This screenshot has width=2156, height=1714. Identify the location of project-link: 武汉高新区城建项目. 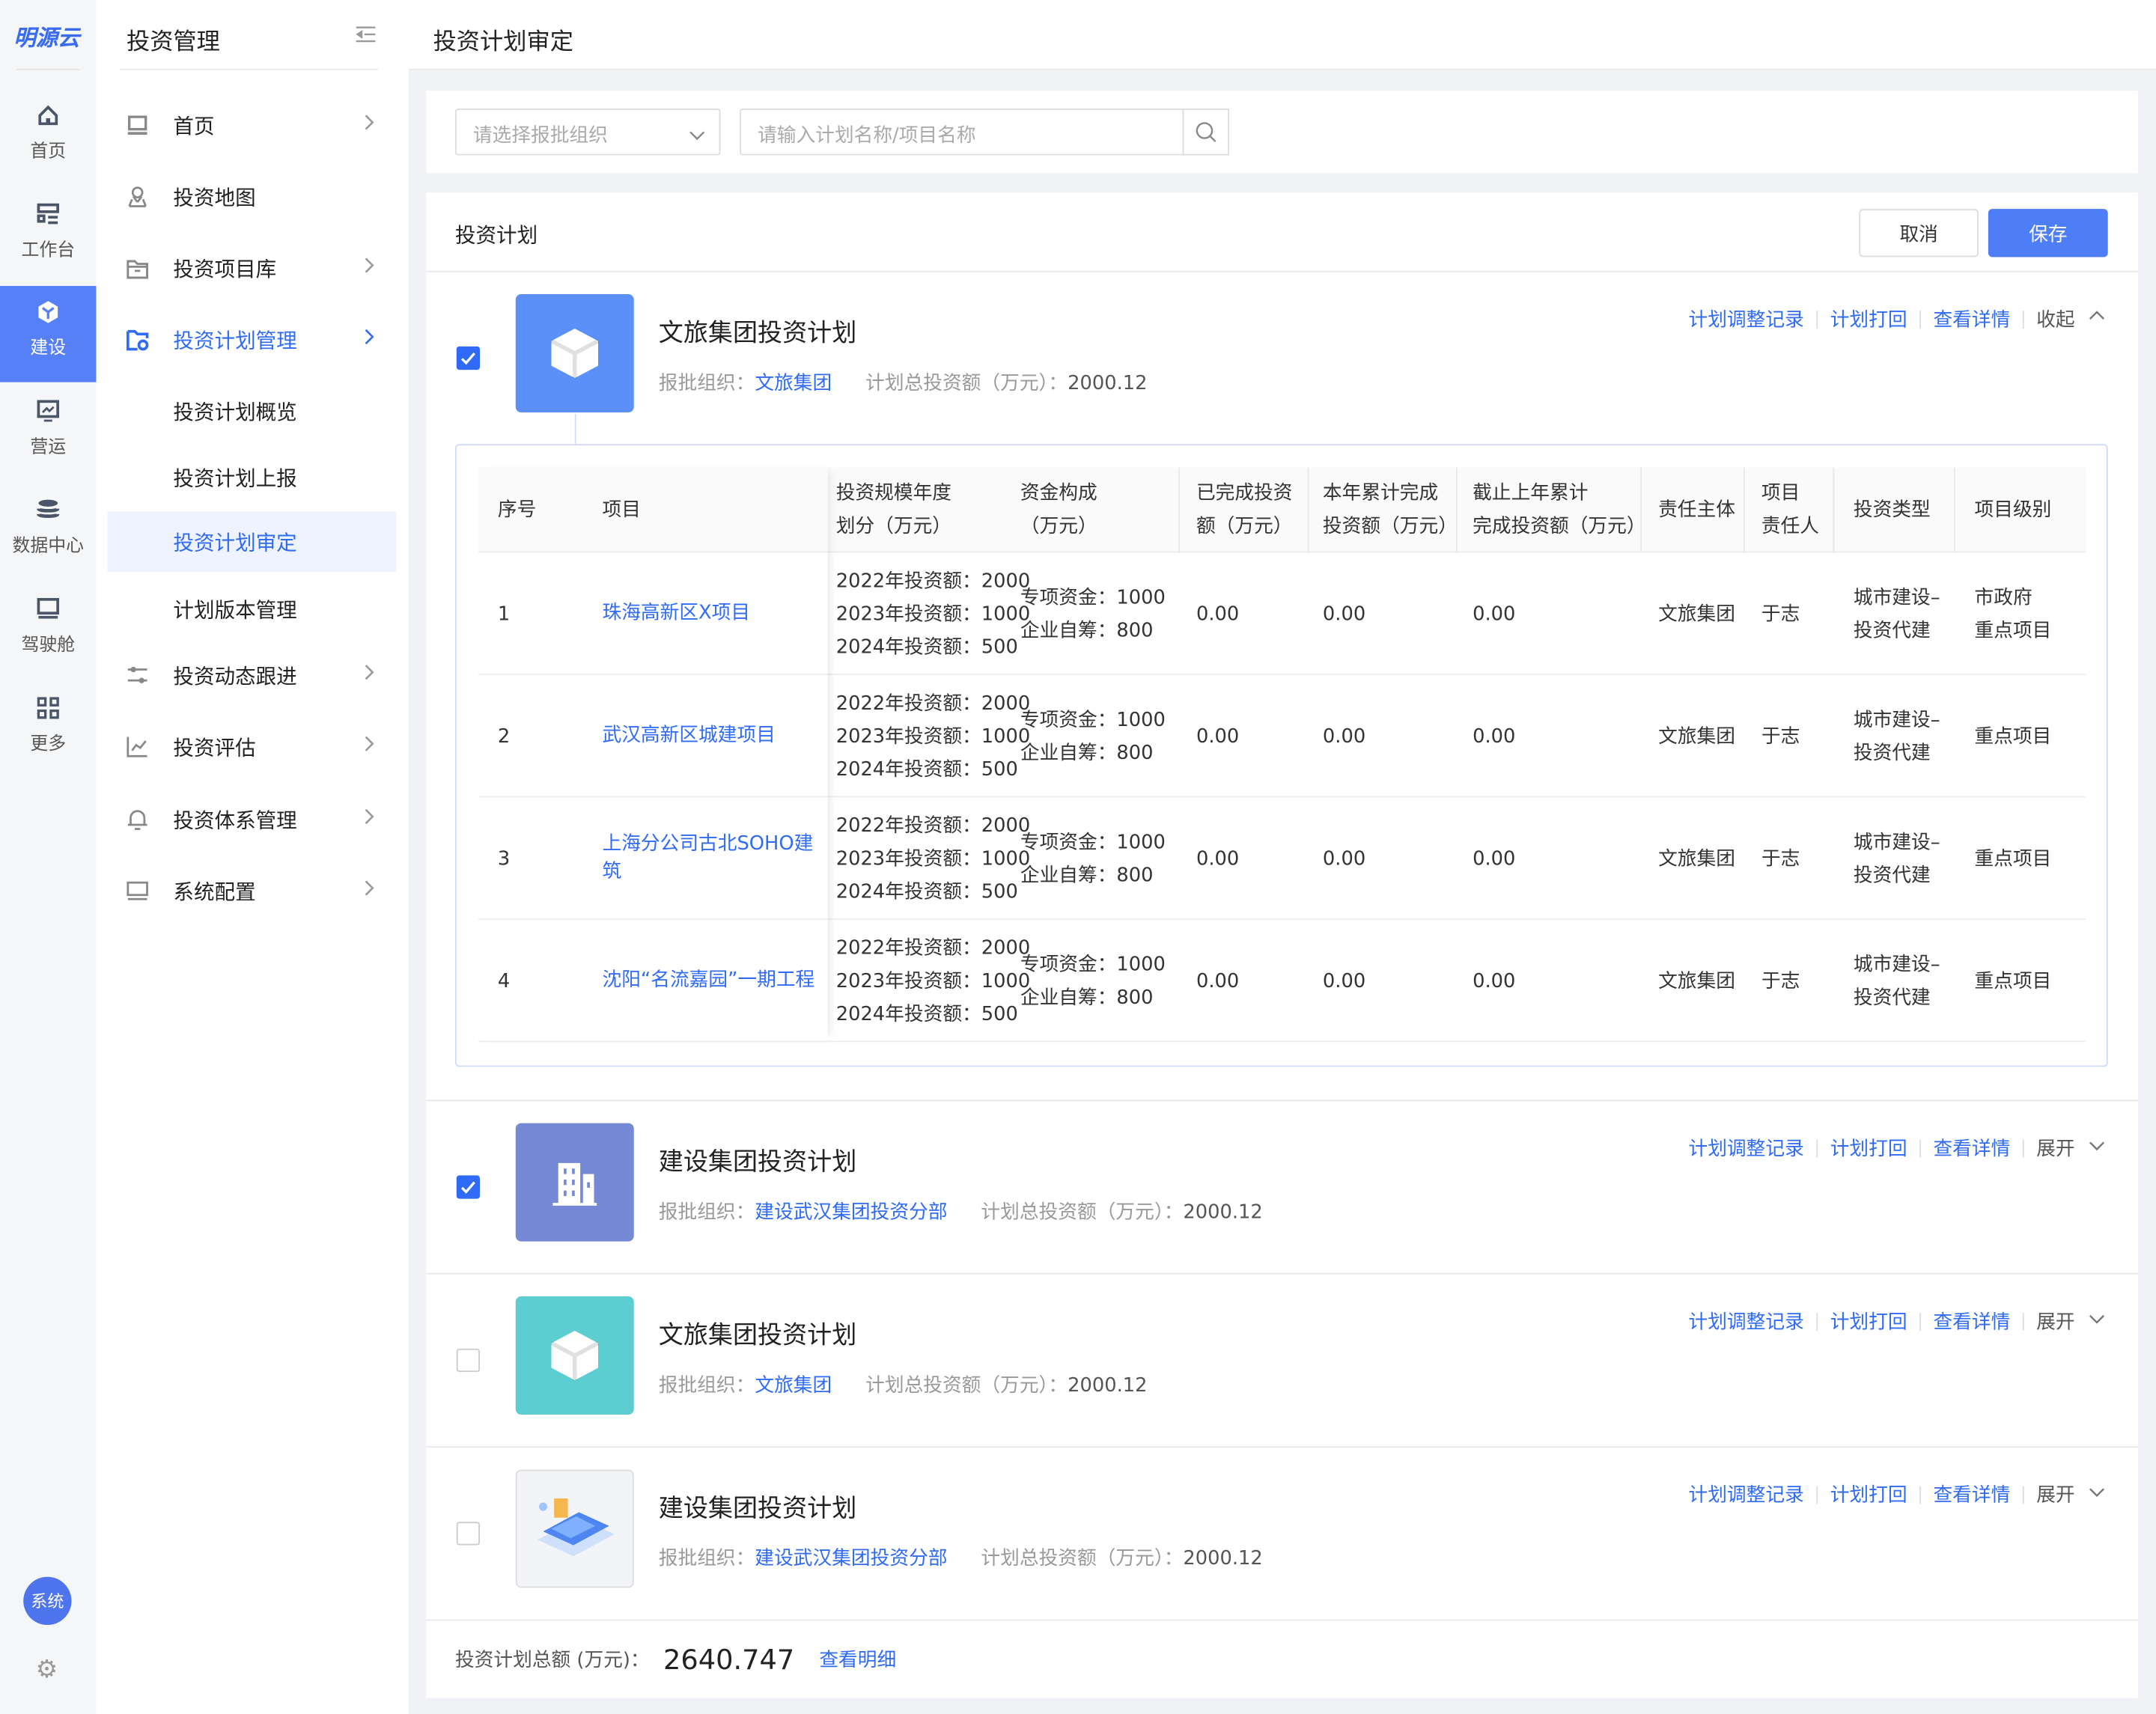
(689, 735).